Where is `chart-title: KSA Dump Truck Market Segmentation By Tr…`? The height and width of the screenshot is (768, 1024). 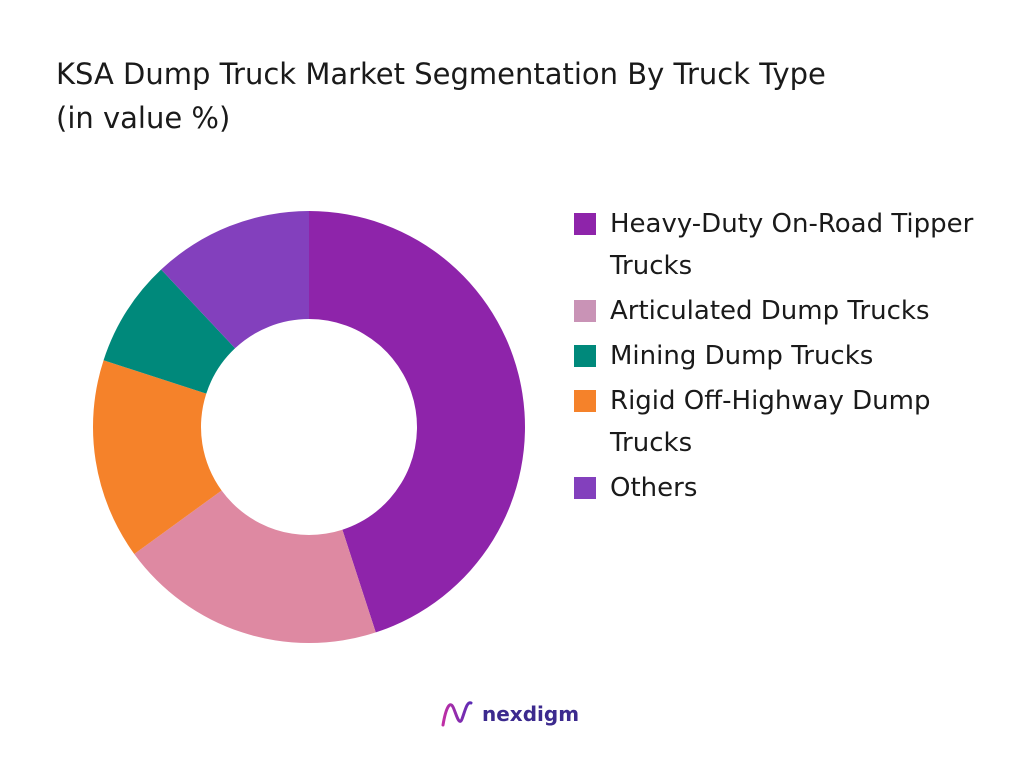 chart-title: KSA Dump Truck Market Segmentation By Tr… is located at coordinates (506, 96).